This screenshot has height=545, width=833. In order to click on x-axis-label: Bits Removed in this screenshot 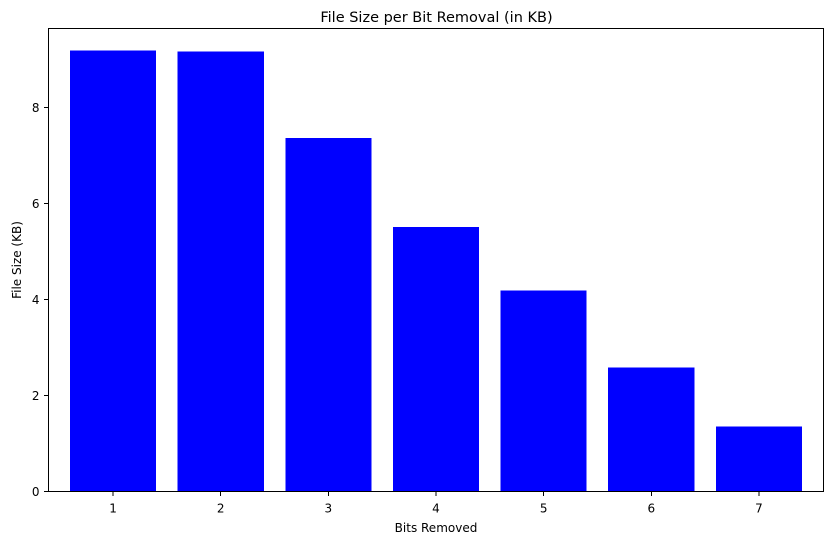, I will do `click(436, 528)`.